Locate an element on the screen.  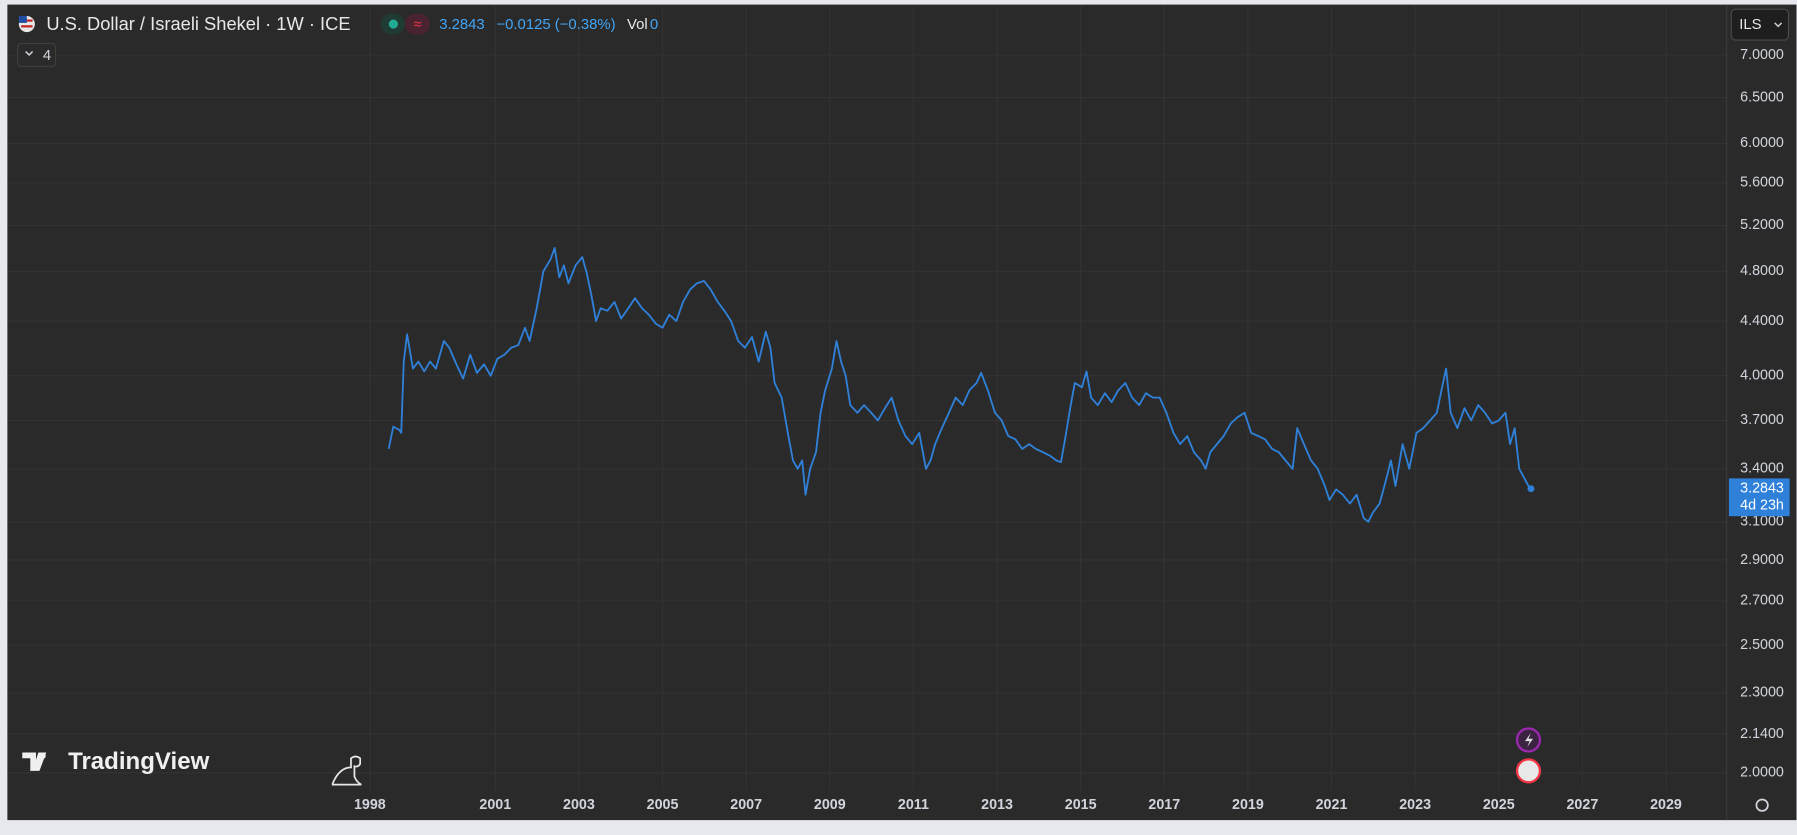
currency-select is located at coordinates (1760, 24).